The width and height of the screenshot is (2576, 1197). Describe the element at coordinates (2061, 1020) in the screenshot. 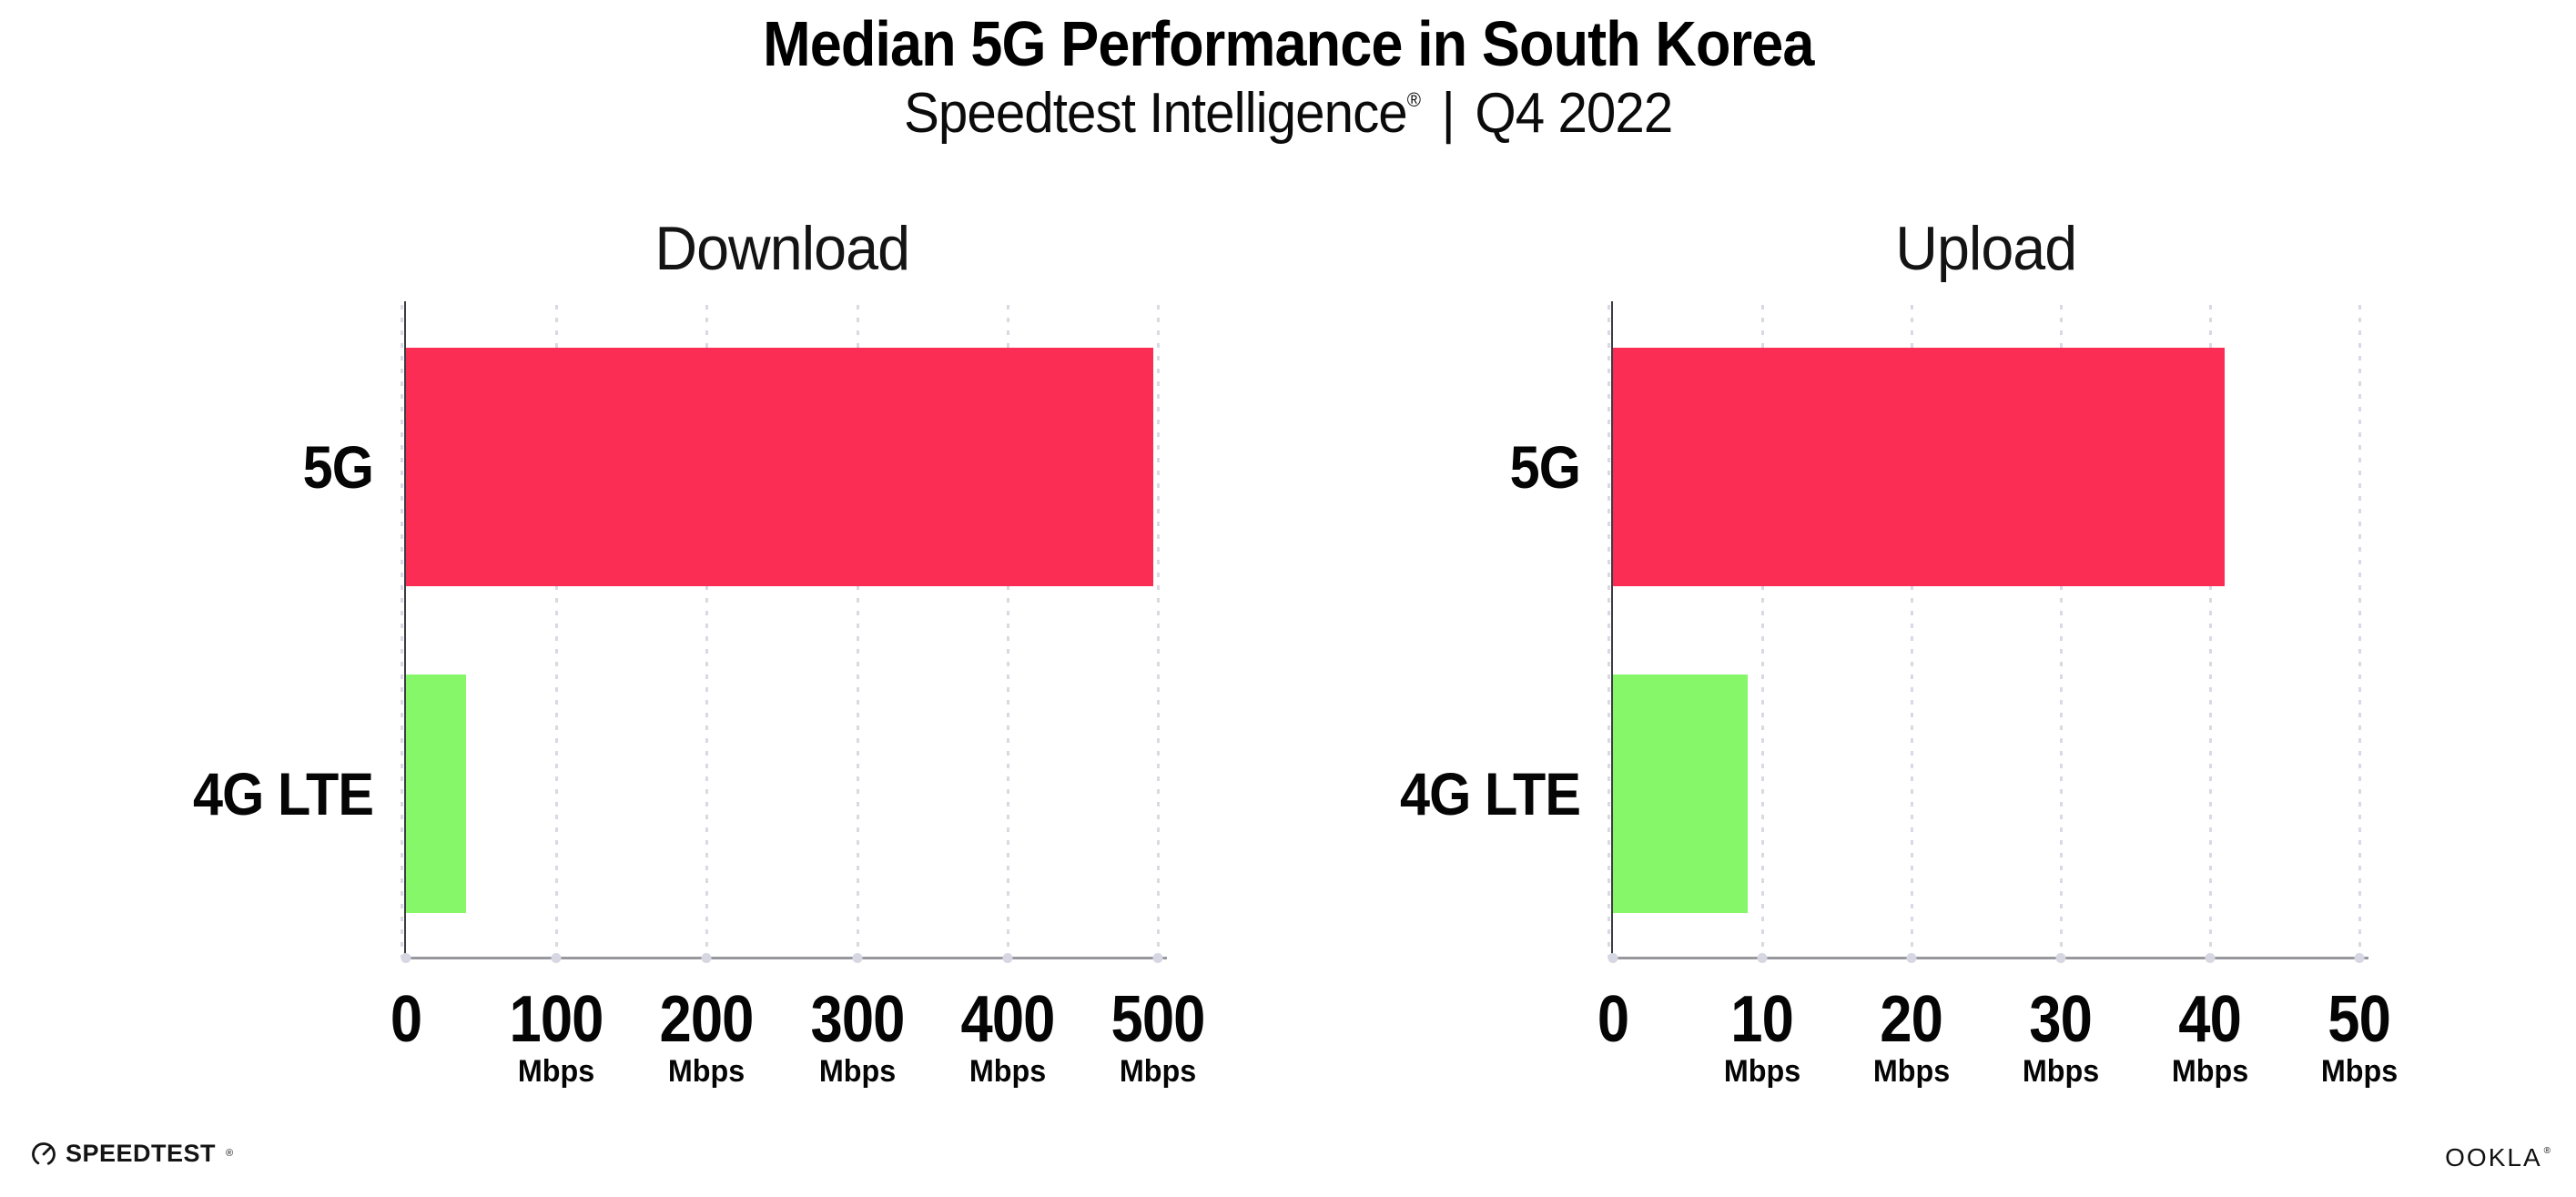

I see `x-tick-value: 30` at that location.